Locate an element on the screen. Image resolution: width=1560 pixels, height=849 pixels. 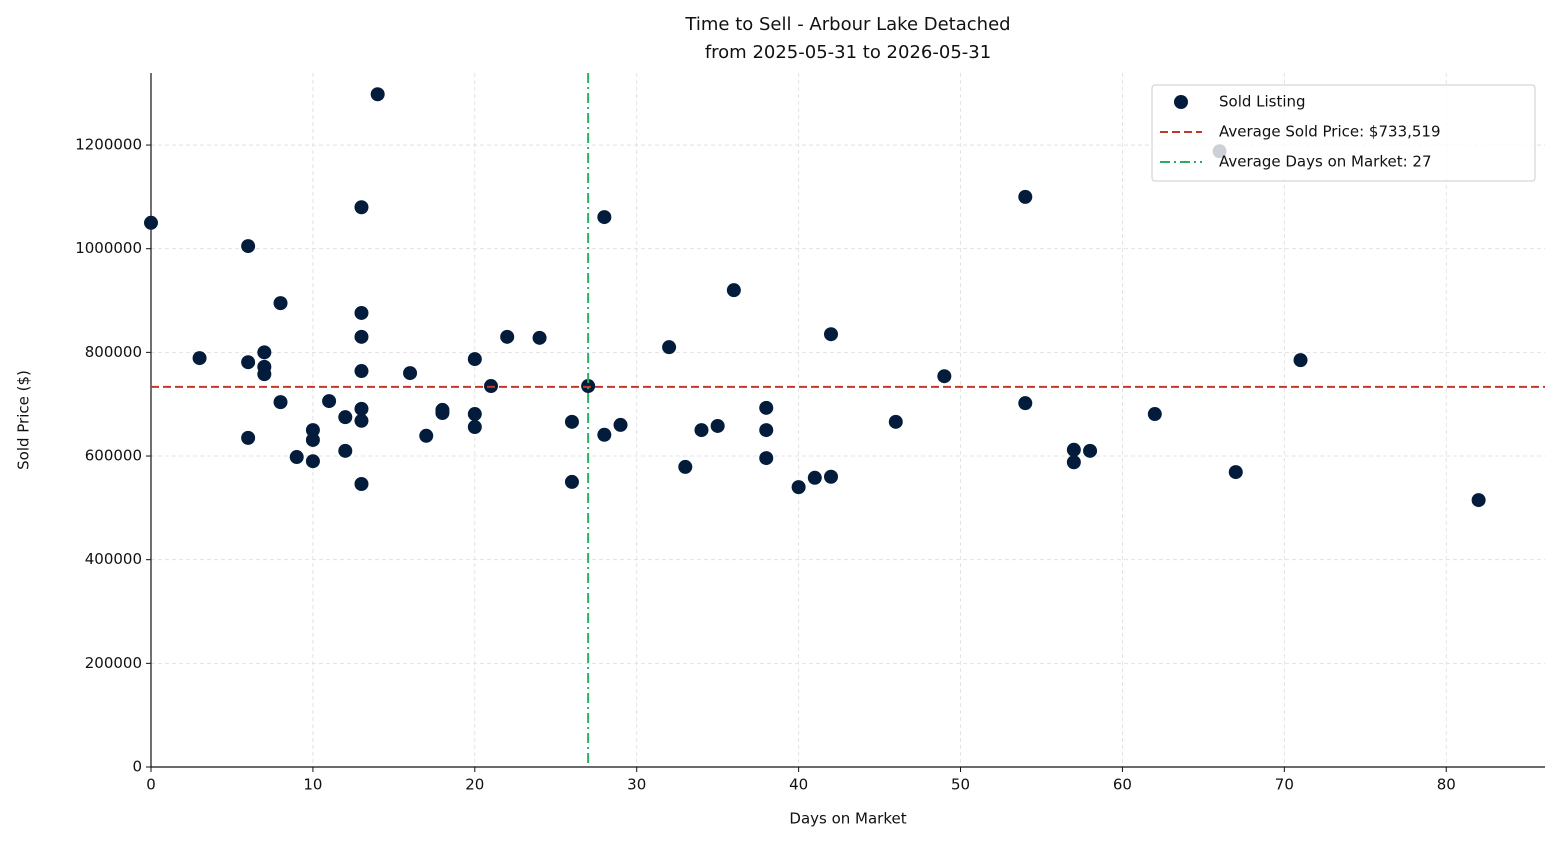
x-tick-label: 20 is located at coordinates (474, 785).